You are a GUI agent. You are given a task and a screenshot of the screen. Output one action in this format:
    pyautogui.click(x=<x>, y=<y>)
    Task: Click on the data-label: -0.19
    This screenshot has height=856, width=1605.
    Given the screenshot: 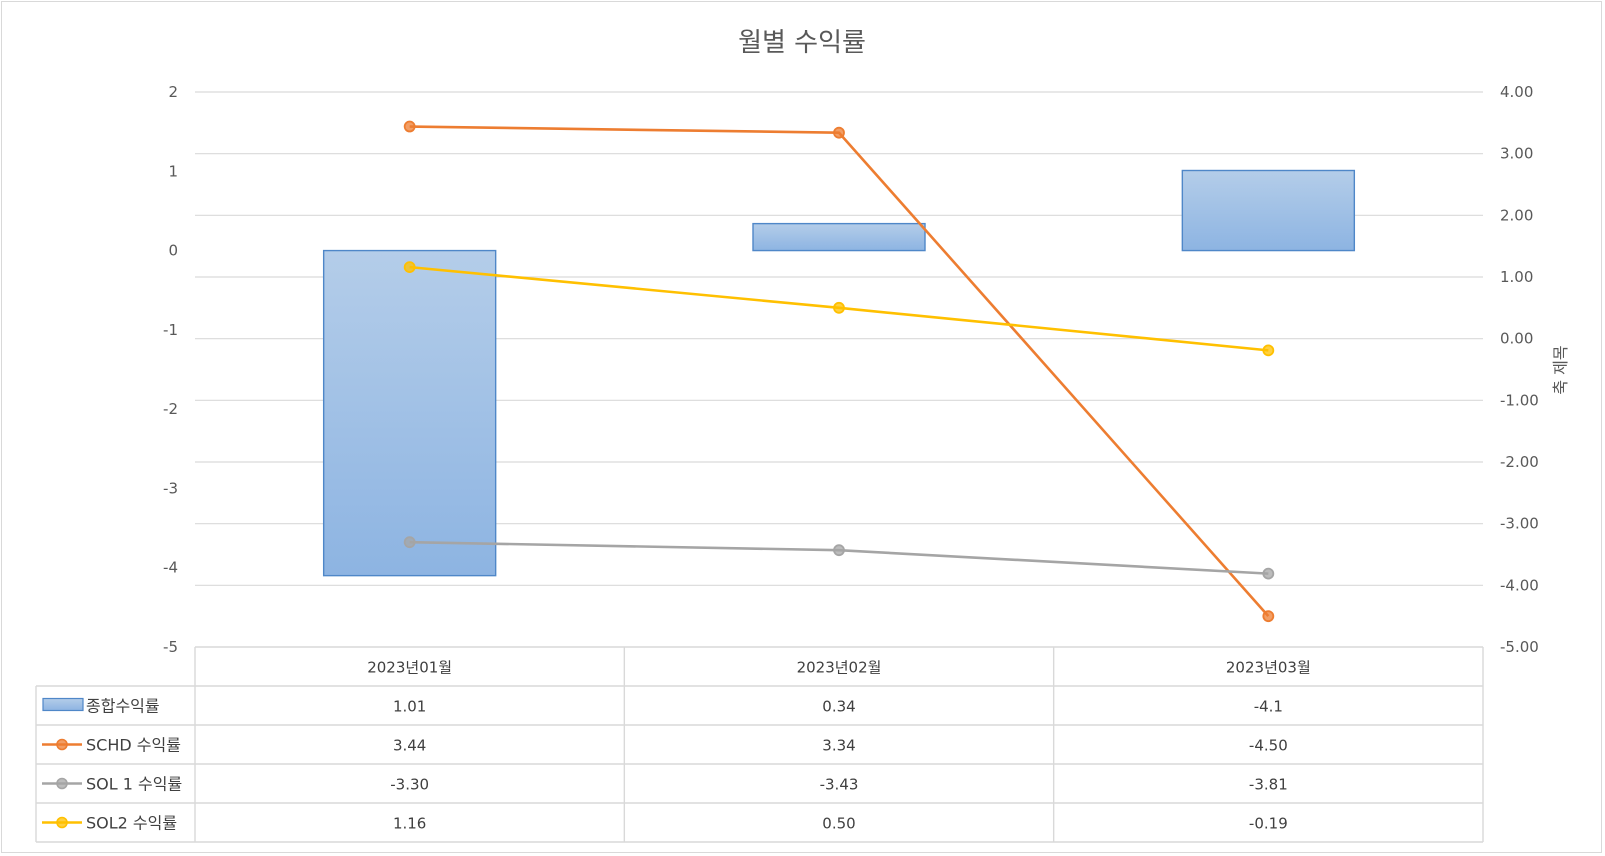 What is the action you would take?
    pyautogui.click(x=1268, y=824)
    